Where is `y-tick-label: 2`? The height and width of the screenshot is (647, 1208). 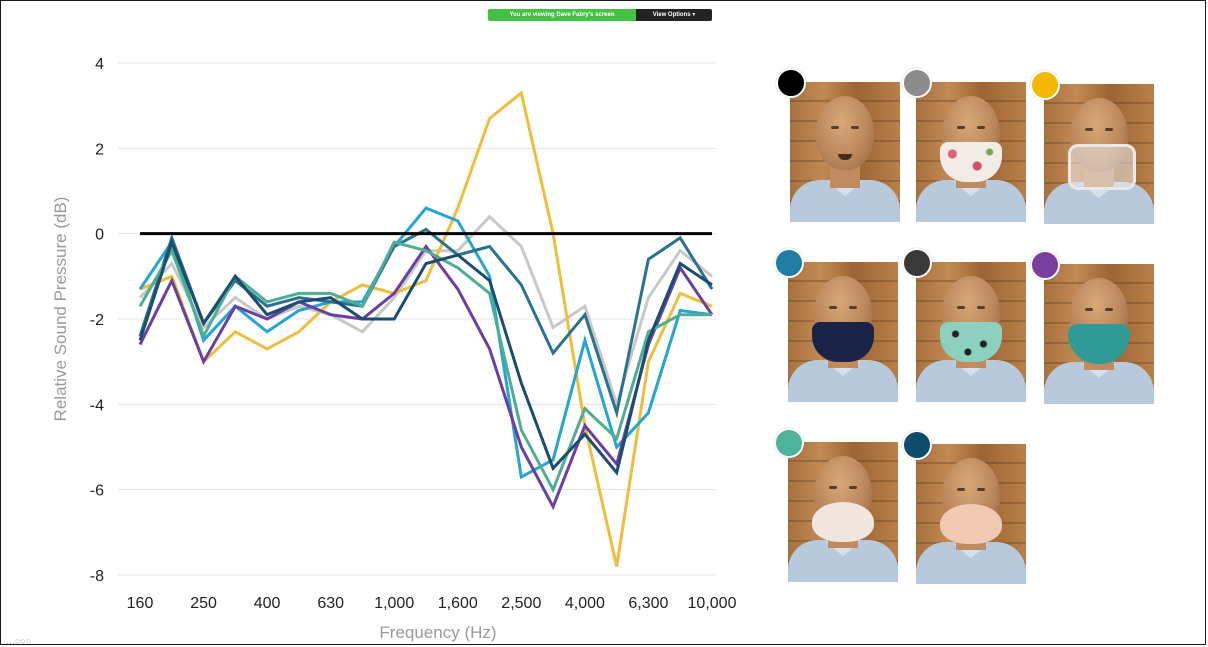 y-tick-label: 2 is located at coordinates (99, 149).